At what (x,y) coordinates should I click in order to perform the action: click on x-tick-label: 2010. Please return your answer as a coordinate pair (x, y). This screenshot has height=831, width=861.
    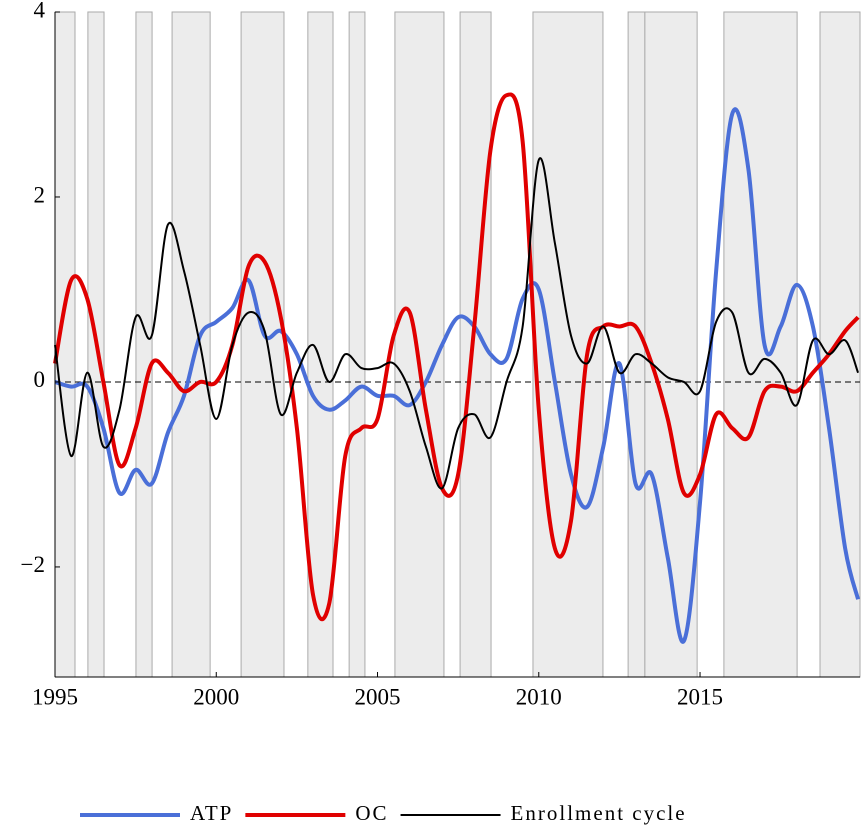
    Looking at the image, I should click on (539, 696).